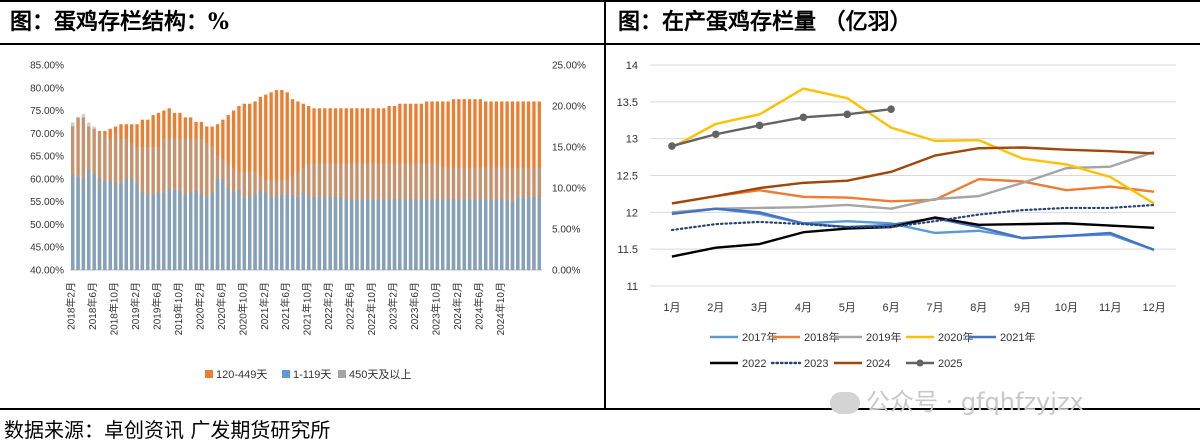  I want to click on y-tick: 14, so click(632, 66).